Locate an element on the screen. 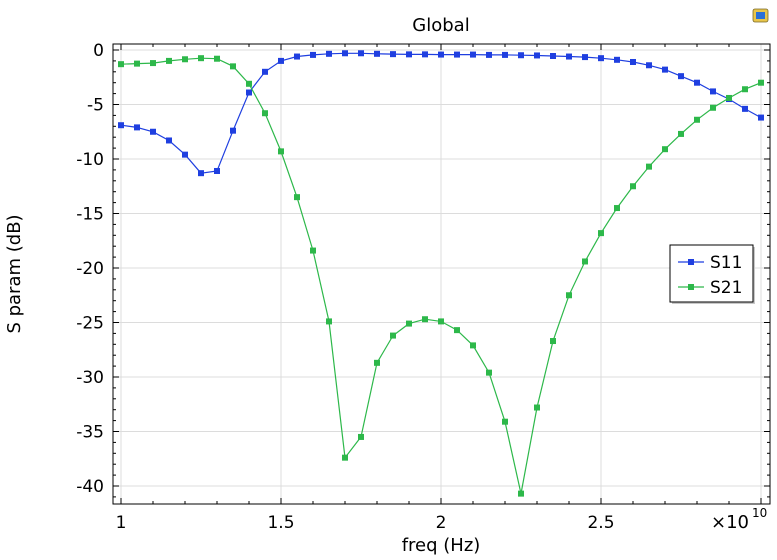  x-tick-label: 1.5 is located at coordinates (280, 523).